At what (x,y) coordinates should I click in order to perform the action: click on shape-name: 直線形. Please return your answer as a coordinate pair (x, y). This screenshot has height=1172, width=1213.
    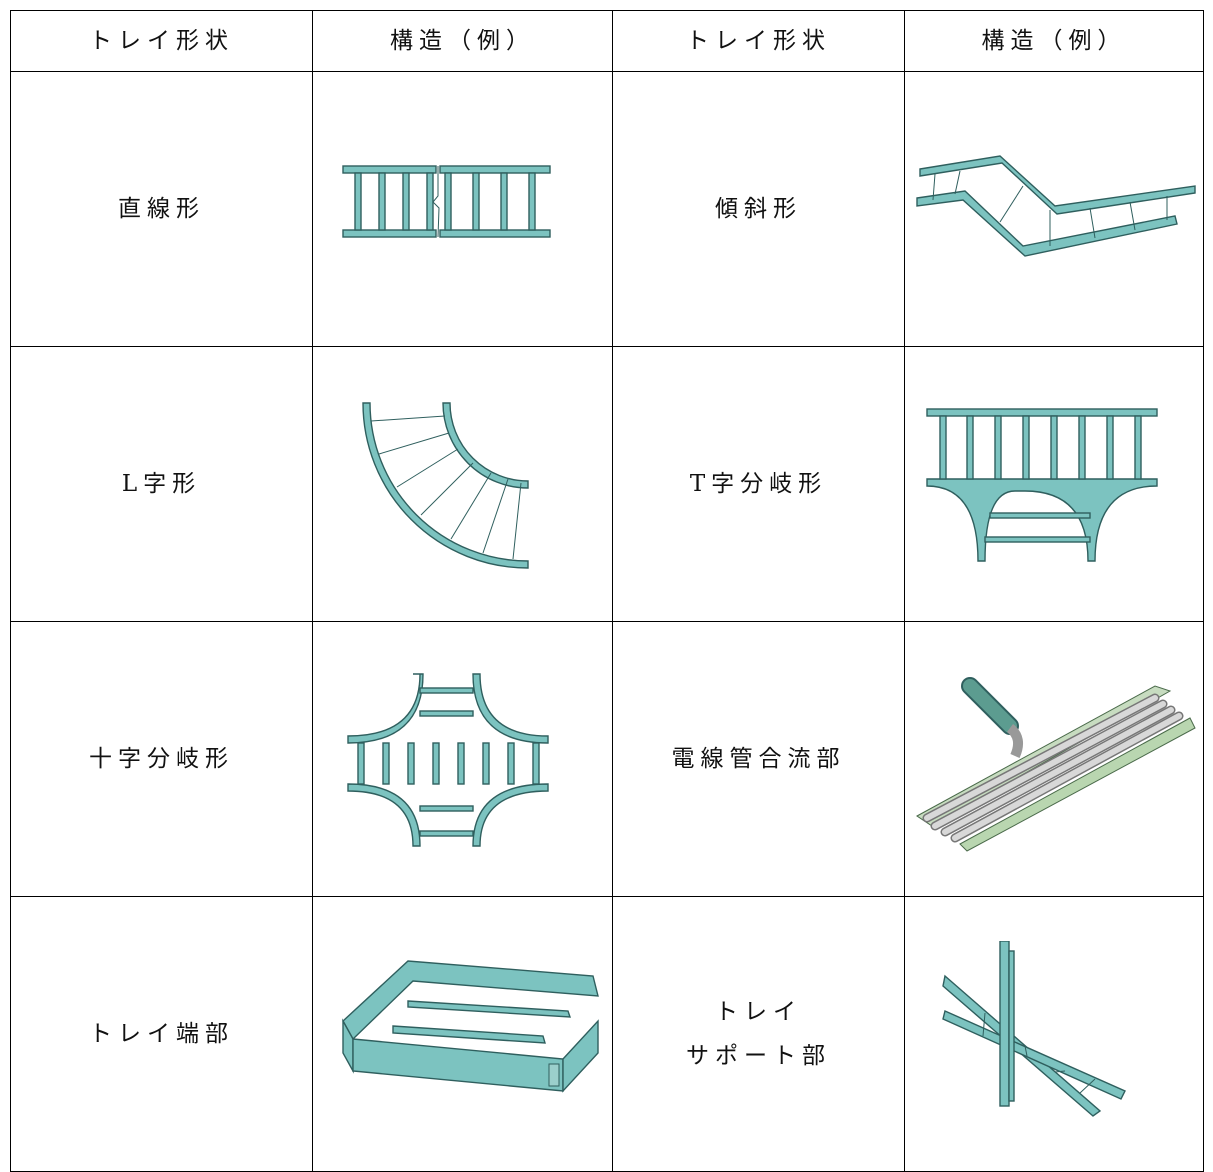
    Looking at the image, I should click on (161, 209).